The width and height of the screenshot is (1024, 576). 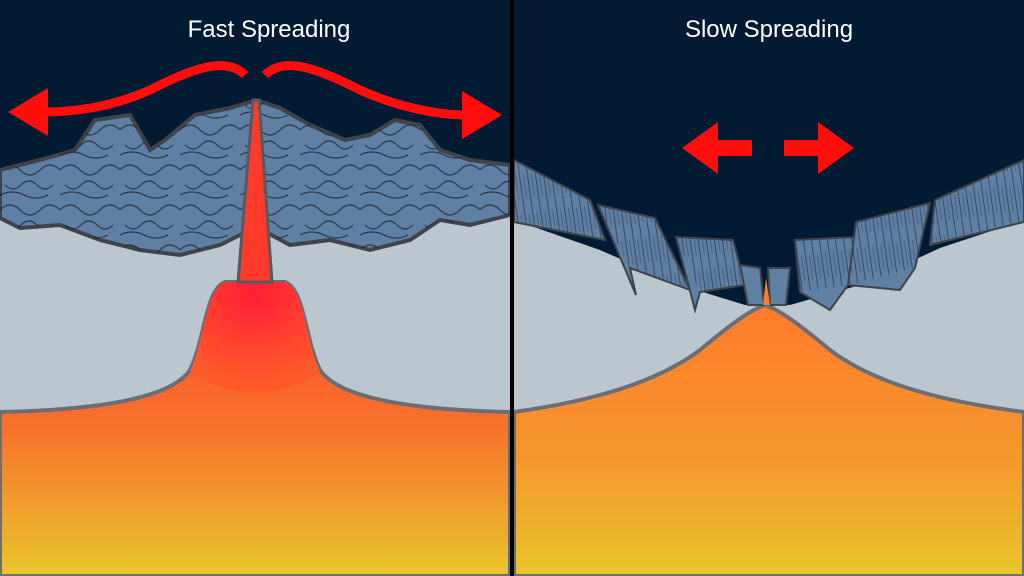 What do you see at coordinates (482, 115) in the screenshot?
I see `right-arrow-head` at bounding box center [482, 115].